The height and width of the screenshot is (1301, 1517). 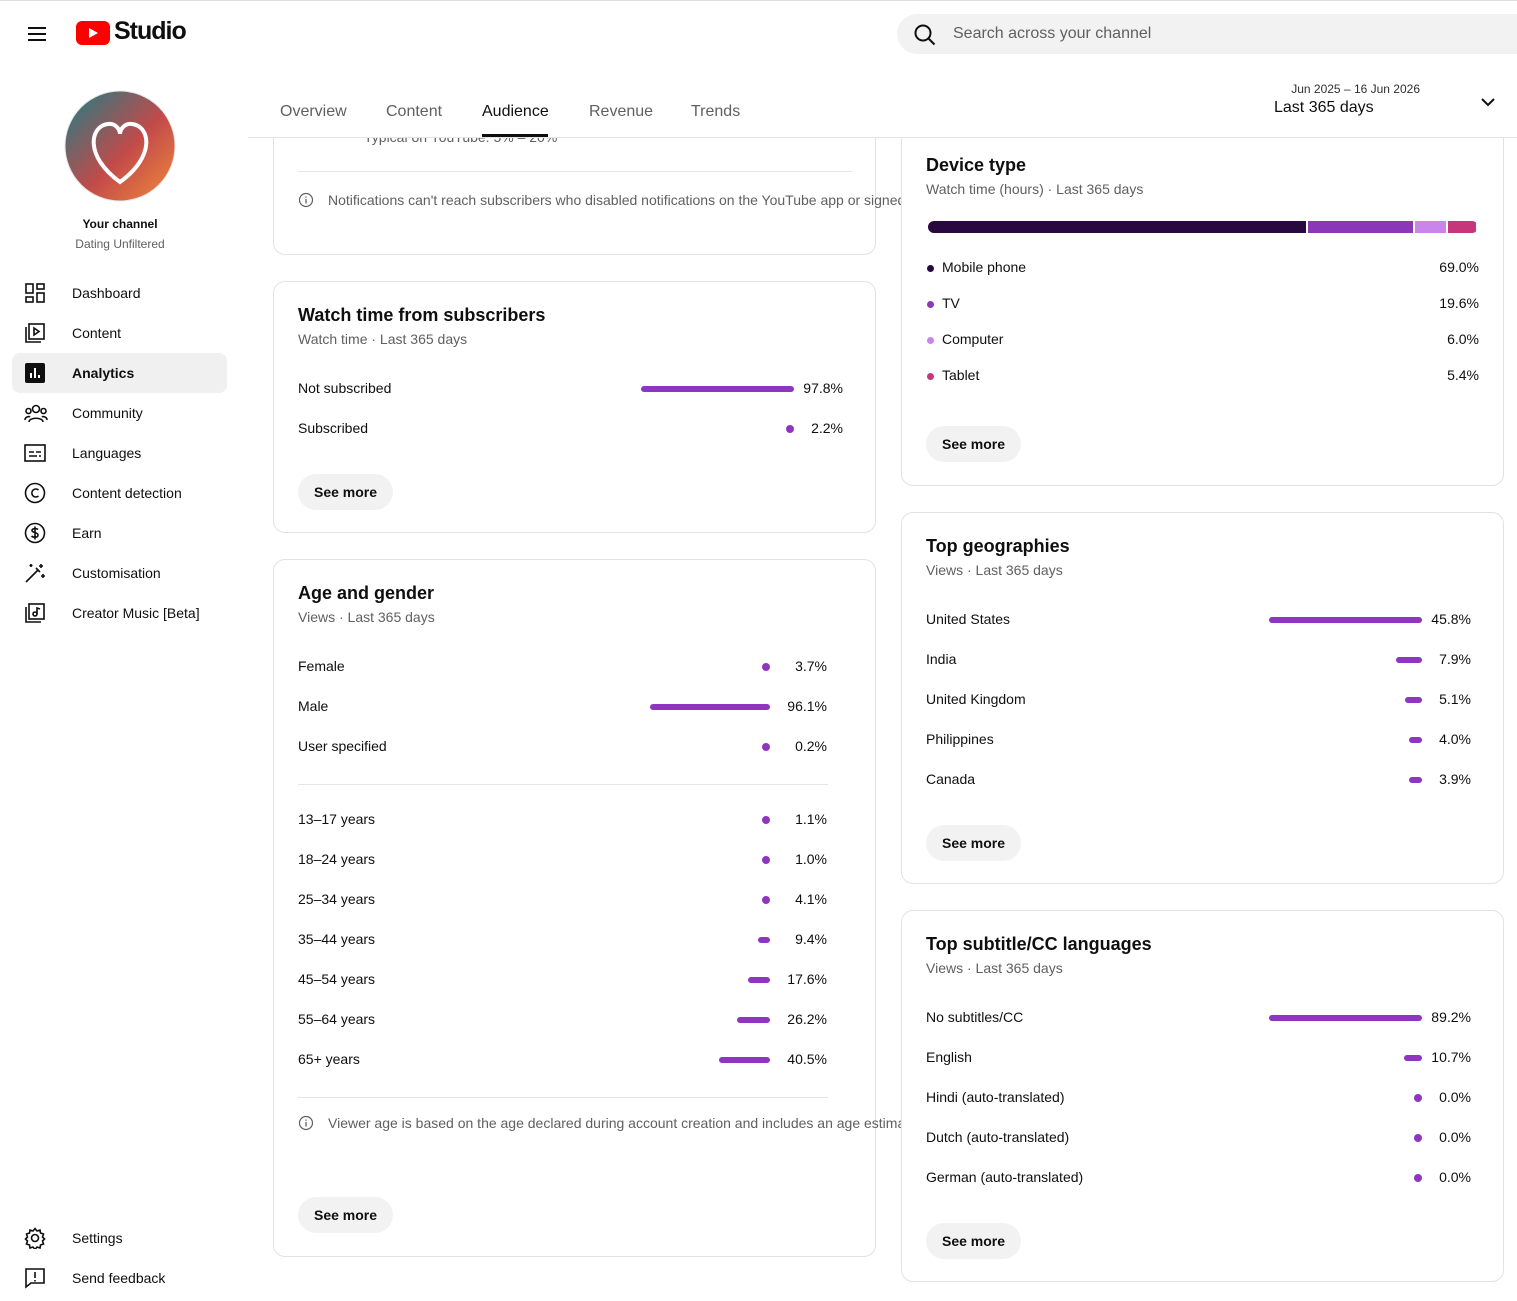 I want to click on tab-active: Audience, so click(x=515, y=111).